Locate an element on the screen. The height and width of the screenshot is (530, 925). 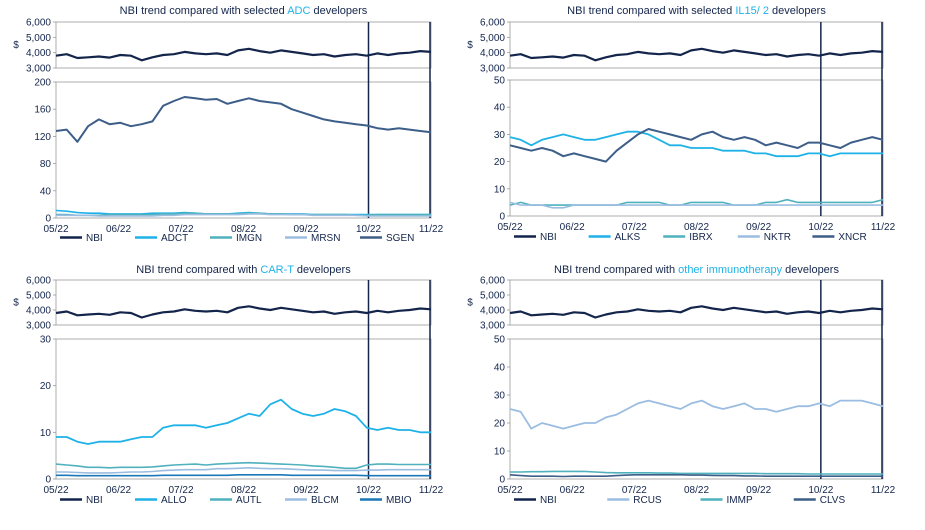
bottom-ytick-label: 10 is located at coordinates (46, 433).